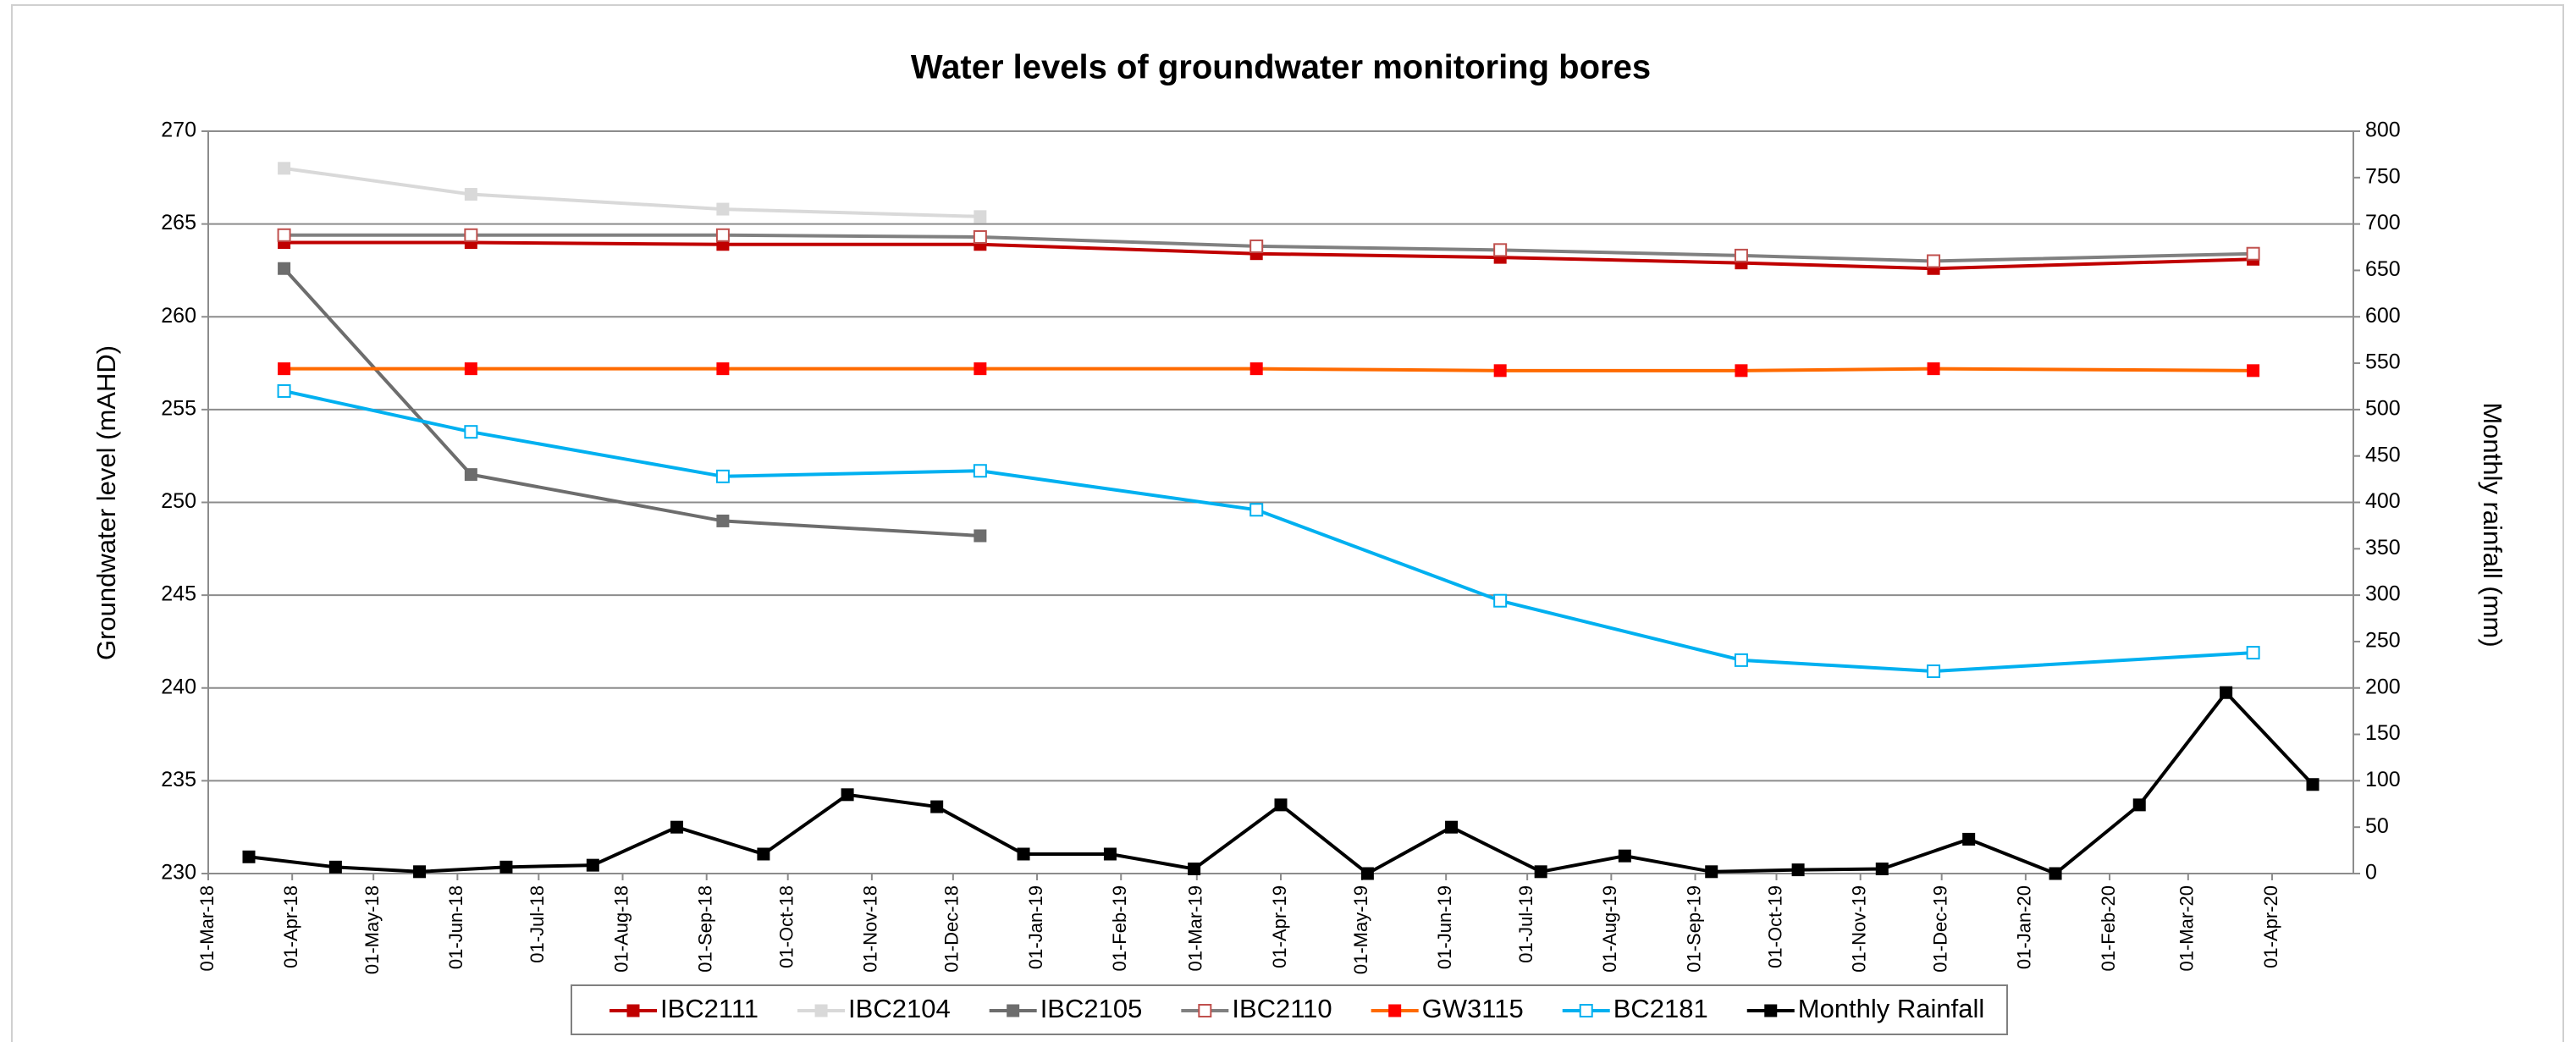 This screenshot has width=2576, height=1042. I want to click on x-tick-label: 01-Apr-19, so click(1280, 927).